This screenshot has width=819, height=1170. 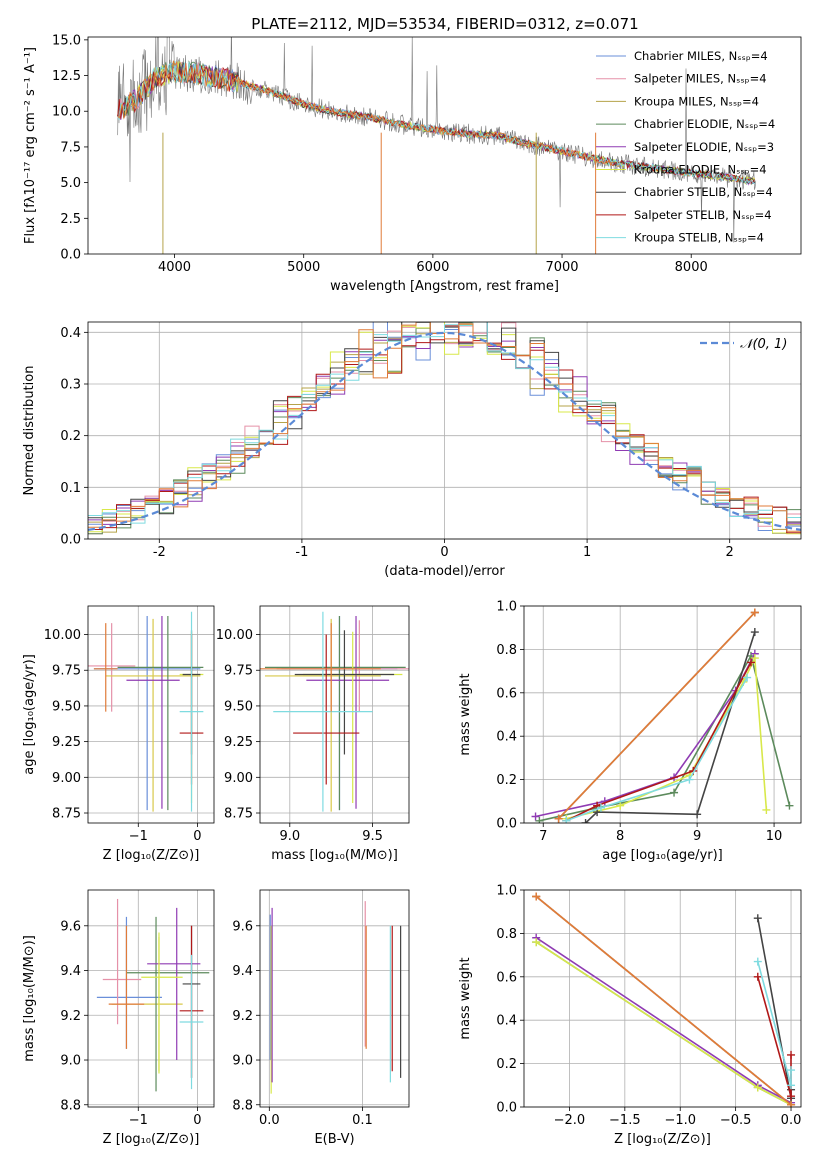 What do you see at coordinates (506, 780) in the screenshot?
I see `weight_vs_age-y-tick-label: 0.2` at bounding box center [506, 780].